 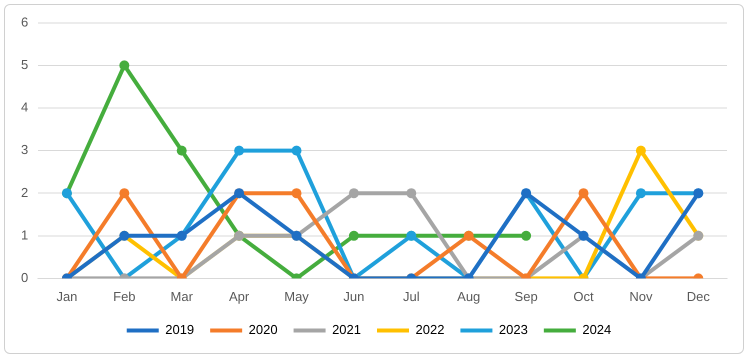 What do you see at coordinates (24, 150) in the screenshot?
I see `y-tick-label: 3` at bounding box center [24, 150].